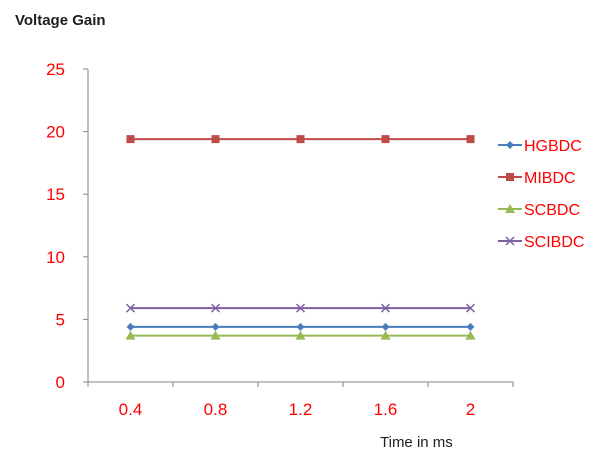 The height and width of the screenshot is (459, 610). Describe the element at coordinates (550, 178) in the screenshot. I see `legend-label: MIBDC` at that location.